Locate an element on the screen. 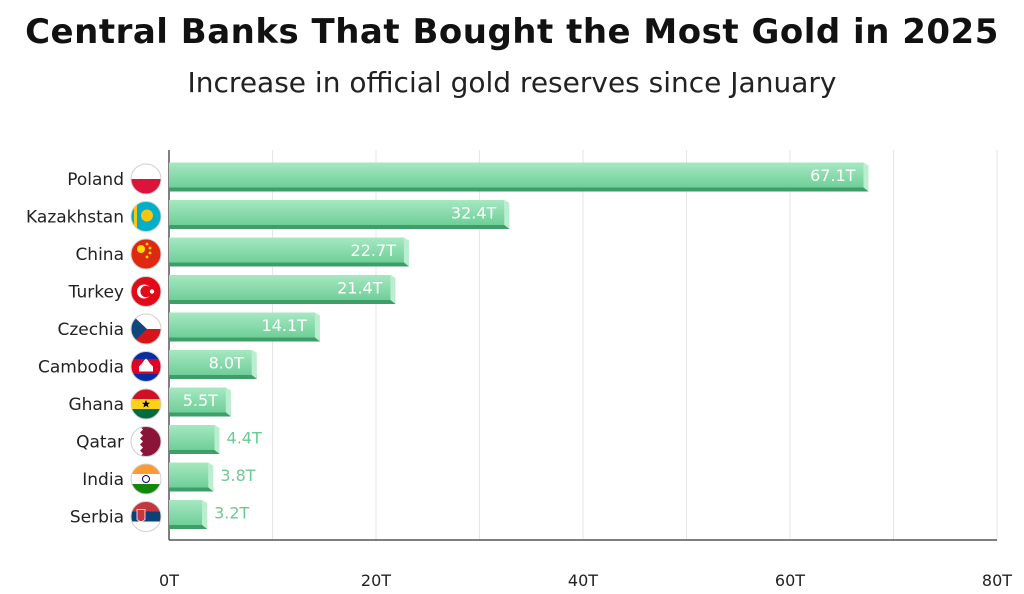 This screenshot has width=1024, height=594. bar-row: 32.4T Kazakhstan is located at coordinates (268, 216).